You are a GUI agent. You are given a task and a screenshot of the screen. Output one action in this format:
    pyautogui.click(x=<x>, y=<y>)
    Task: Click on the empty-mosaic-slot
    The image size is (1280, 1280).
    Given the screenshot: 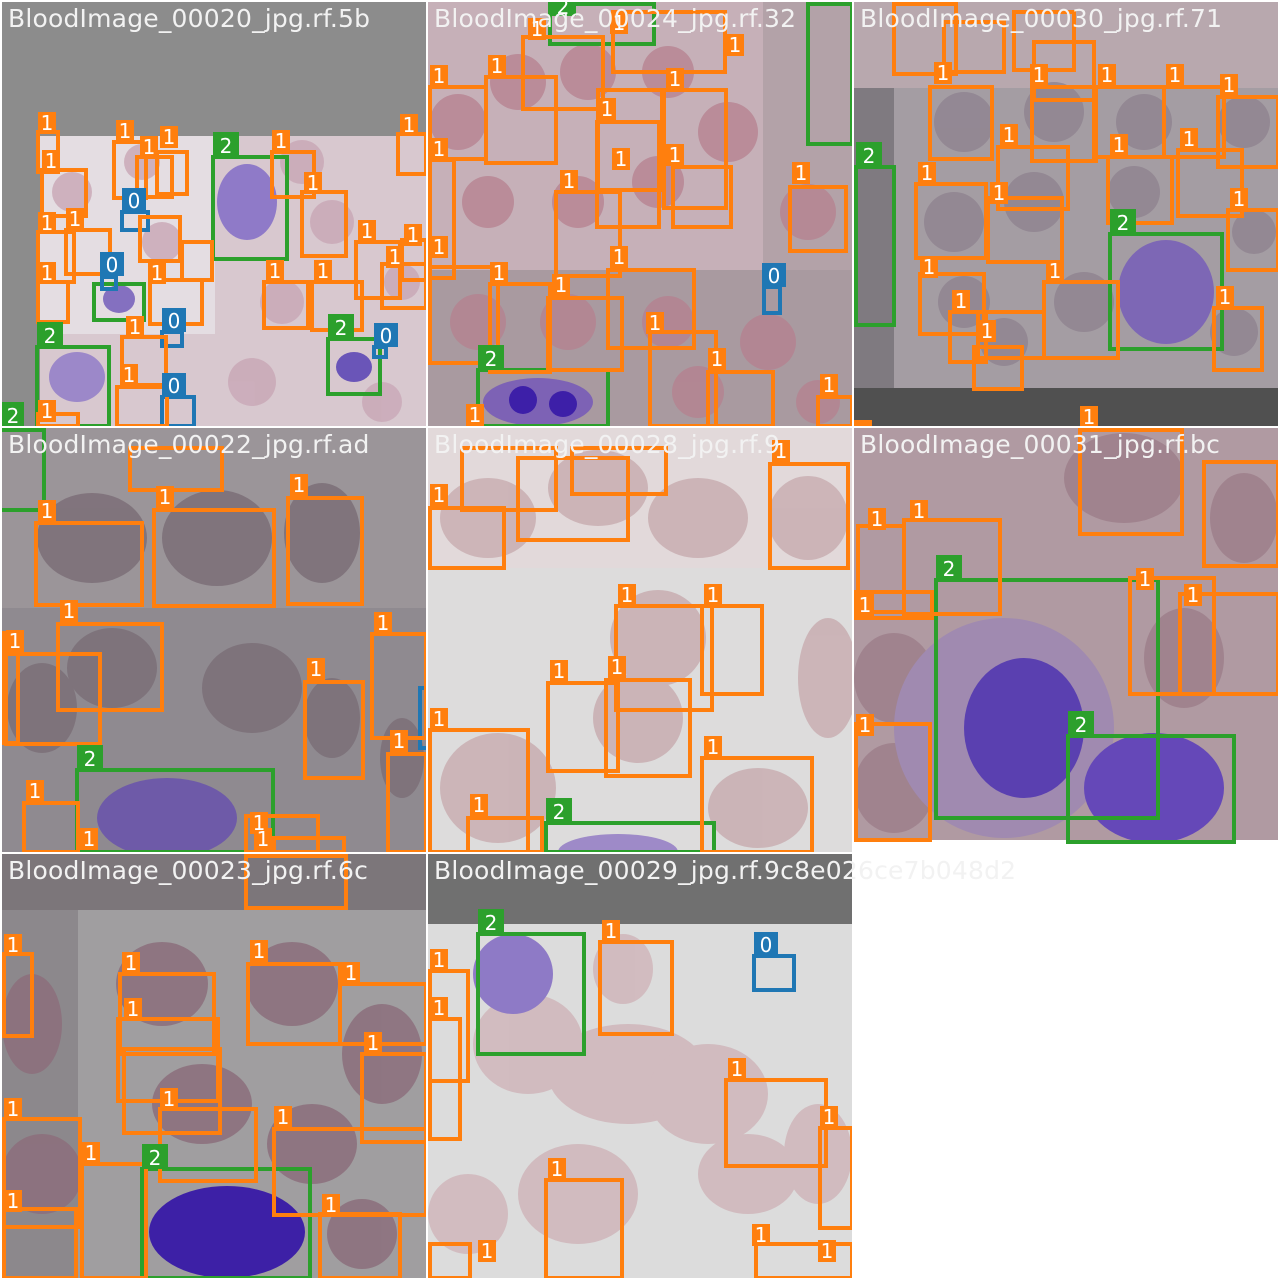 What is the action you would take?
    pyautogui.click(x=1066, y=1066)
    